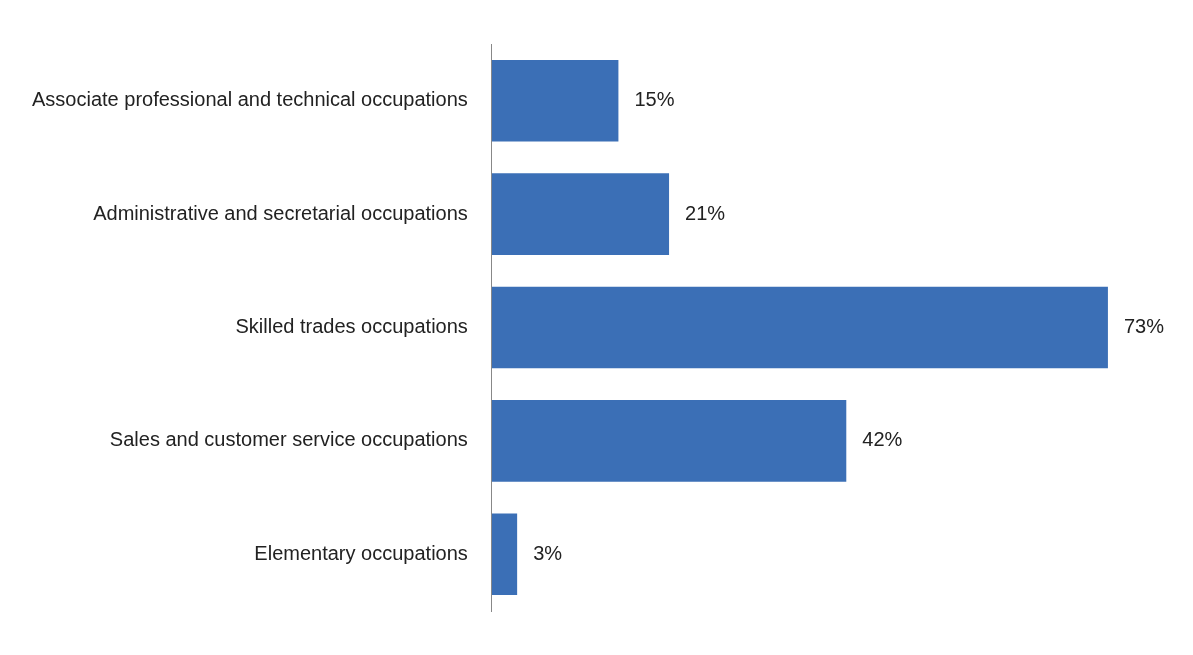  I want to click on data-label: 73%, so click(1144, 326).